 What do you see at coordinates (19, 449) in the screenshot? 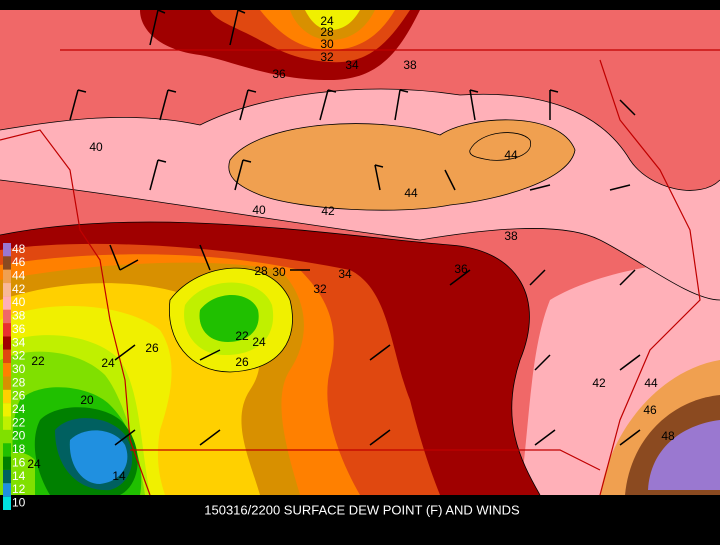
I see `legend-label: 18` at bounding box center [19, 449].